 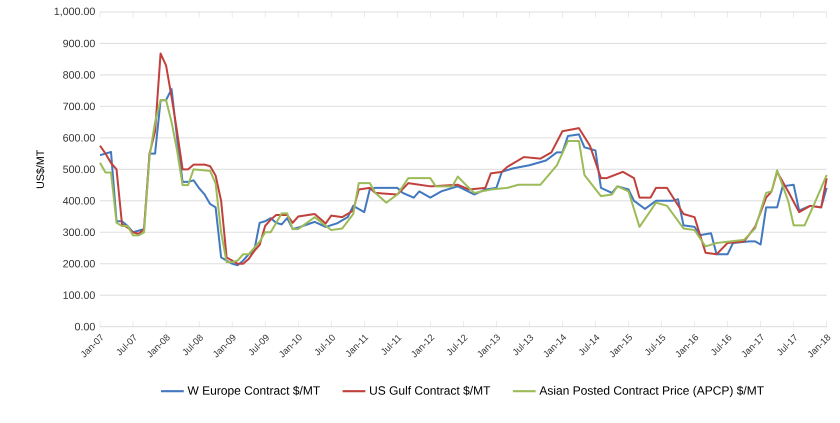 I want to click on y-tick-label: 700.00, so click(x=79, y=106).